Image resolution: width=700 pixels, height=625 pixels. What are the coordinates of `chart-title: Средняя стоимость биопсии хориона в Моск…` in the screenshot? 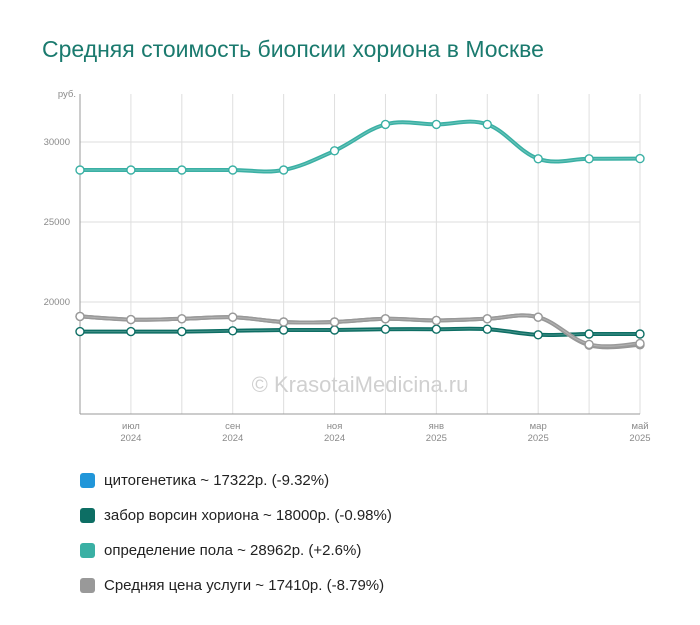 It's located at (293, 49).